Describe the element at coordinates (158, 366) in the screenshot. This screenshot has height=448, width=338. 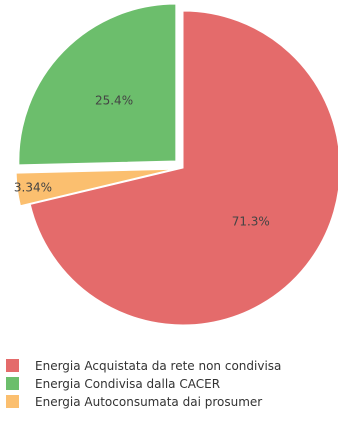
I see `legend-label: Energia Acquistata da rete non condivisa` at that location.